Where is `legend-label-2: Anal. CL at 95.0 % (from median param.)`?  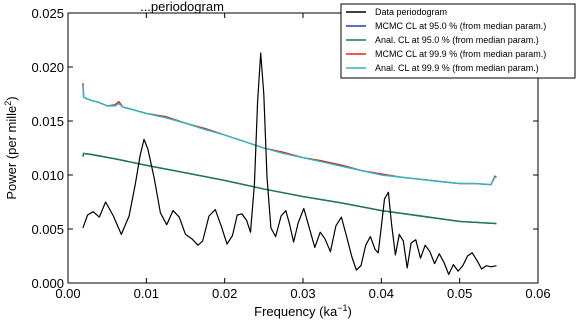
legend-label-2: Anal. CL at 95.0 % (from median param.) is located at coordinates (457, 40).